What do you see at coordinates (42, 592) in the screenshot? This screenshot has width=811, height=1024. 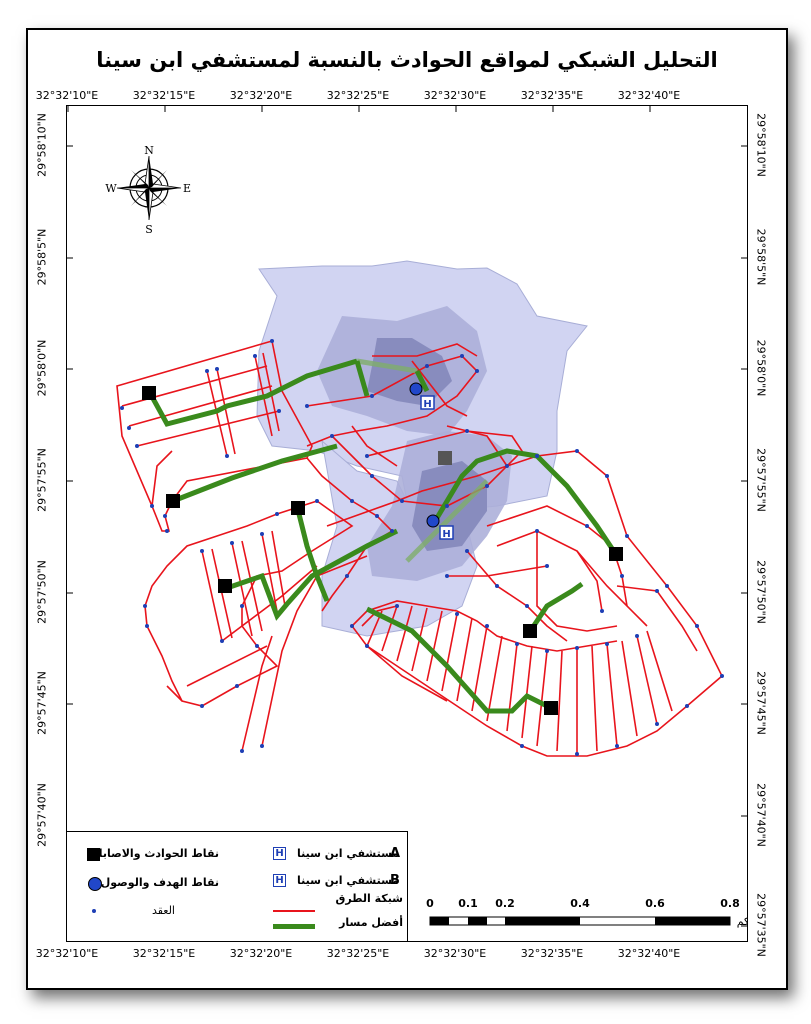 I see `lat-label-left: 29°57'50"N` at bounding box center [42, 592].